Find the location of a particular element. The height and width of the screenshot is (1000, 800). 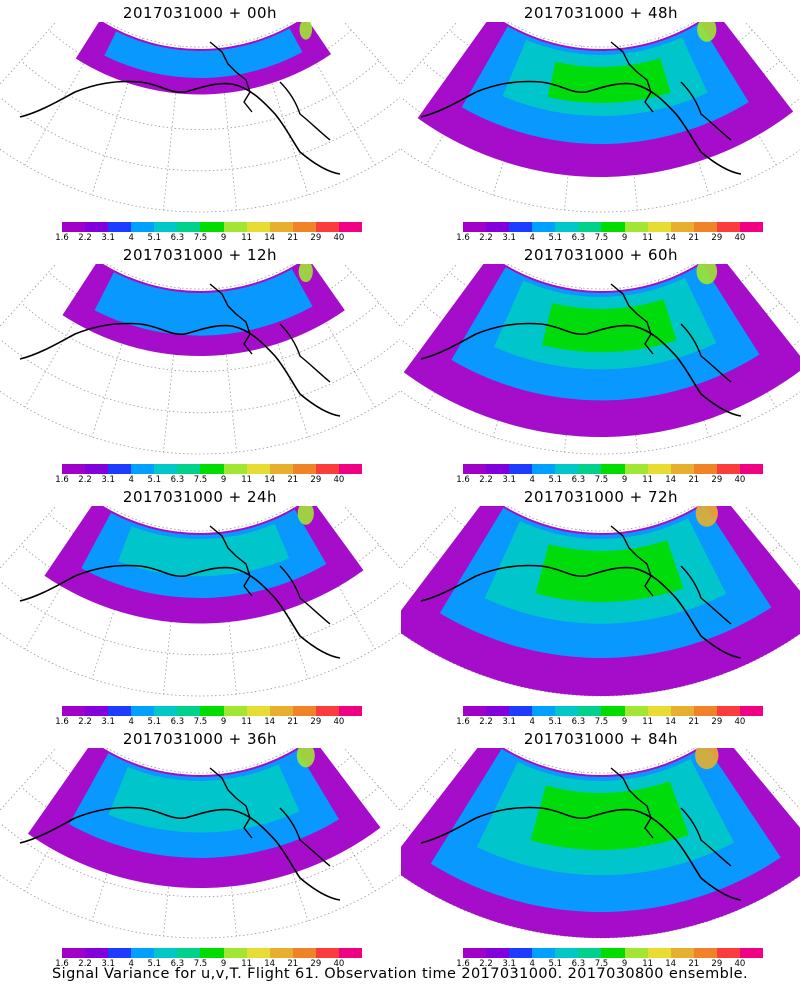

panel-title: 2017031000 + 24h is located at coordinates (200, 497).